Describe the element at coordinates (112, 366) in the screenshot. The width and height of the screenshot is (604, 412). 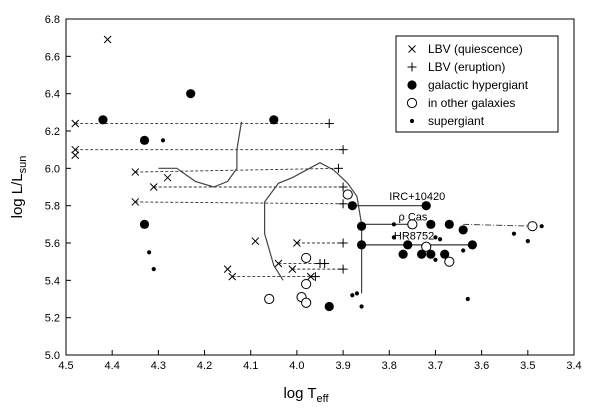
I see `x-tick-label: 4.4` at that location.